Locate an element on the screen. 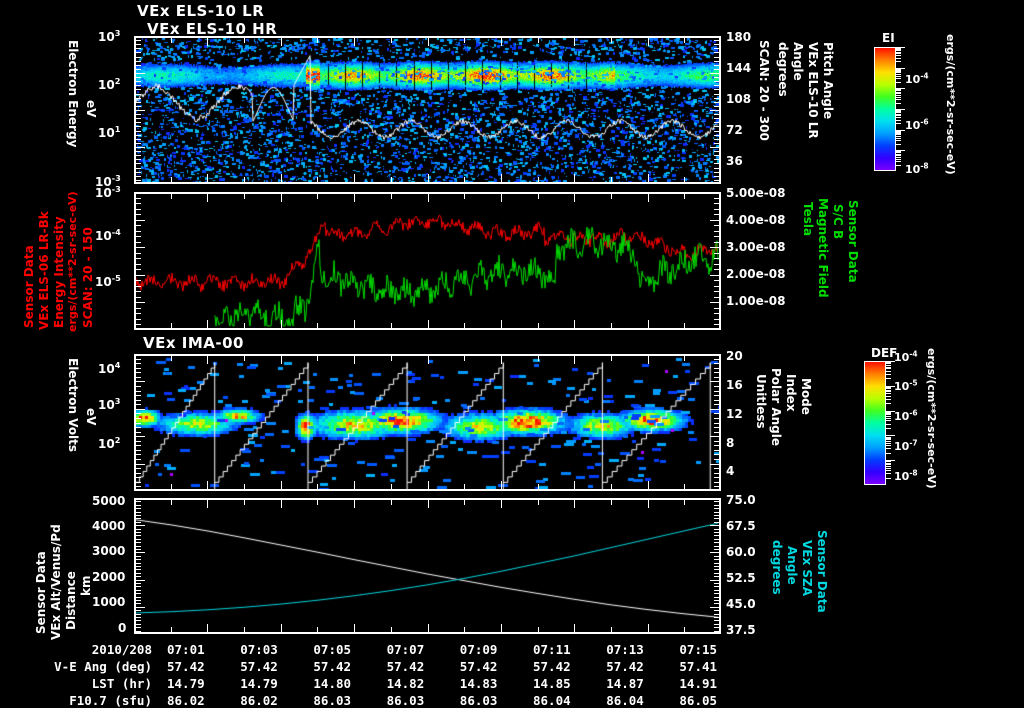 The image size is (1024, 708). panel4-ytick-4: 1000 is located at coordinates (109, 602).